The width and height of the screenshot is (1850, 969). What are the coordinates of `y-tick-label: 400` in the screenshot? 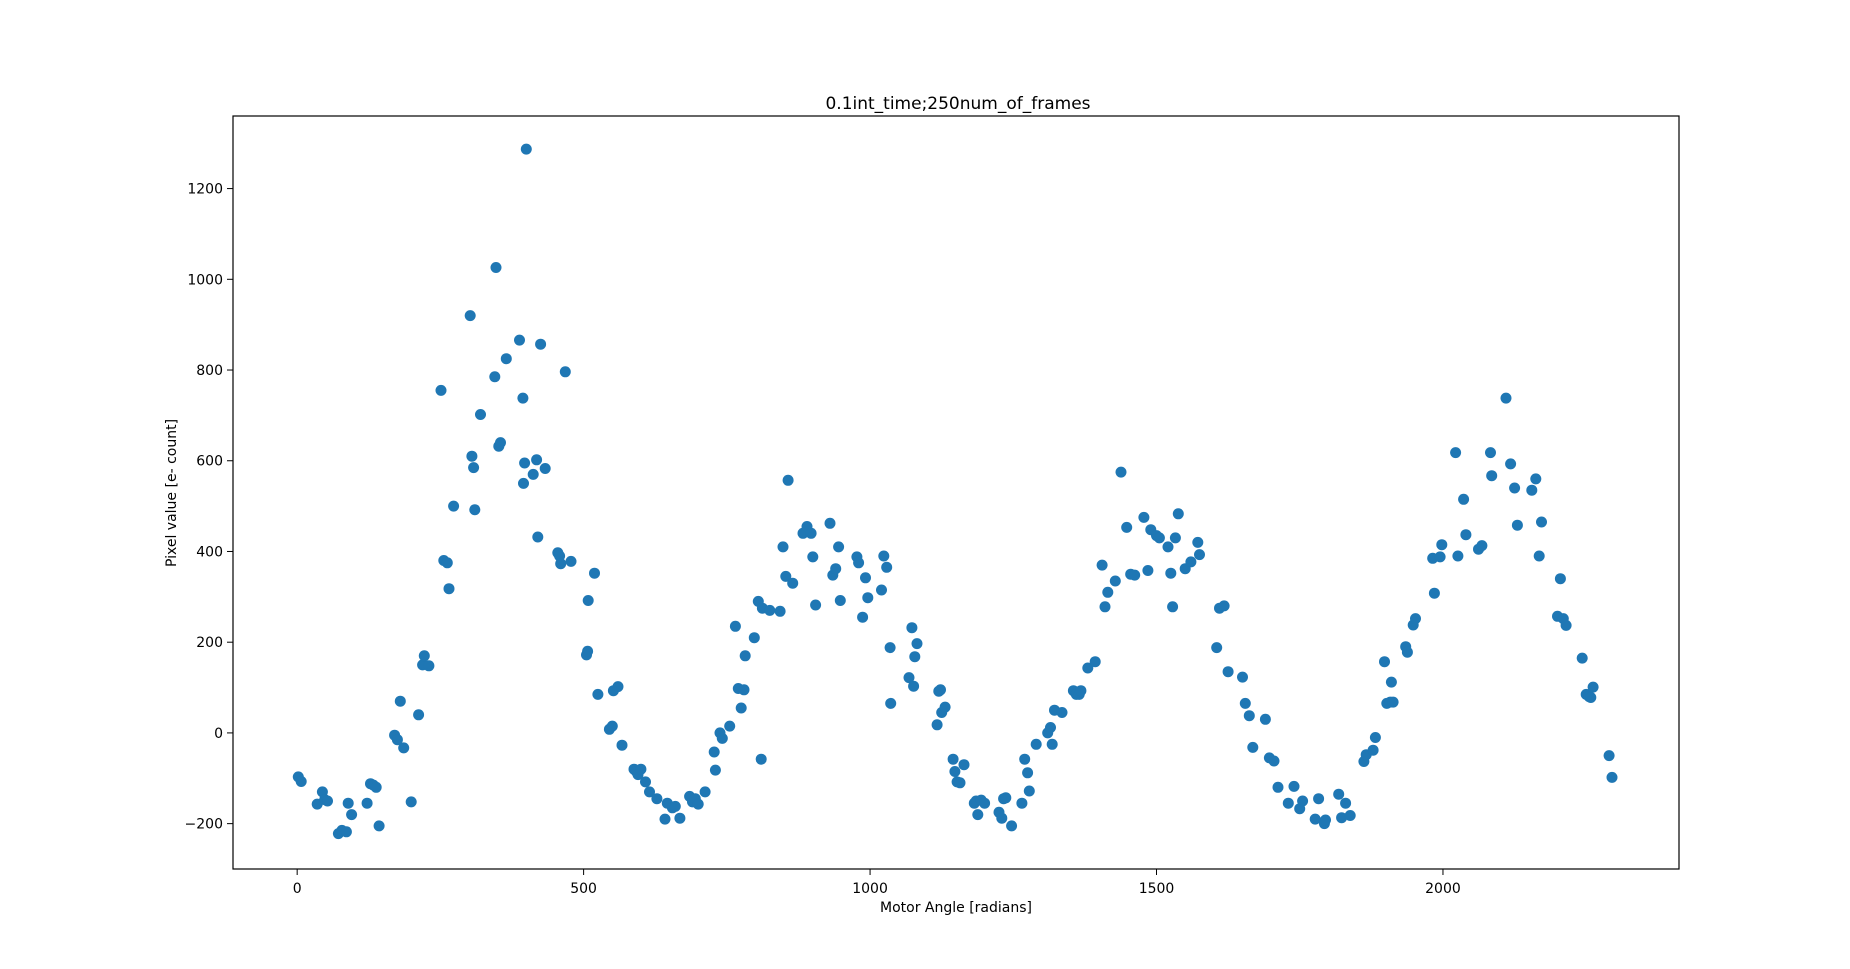 It's located at (209, 552).